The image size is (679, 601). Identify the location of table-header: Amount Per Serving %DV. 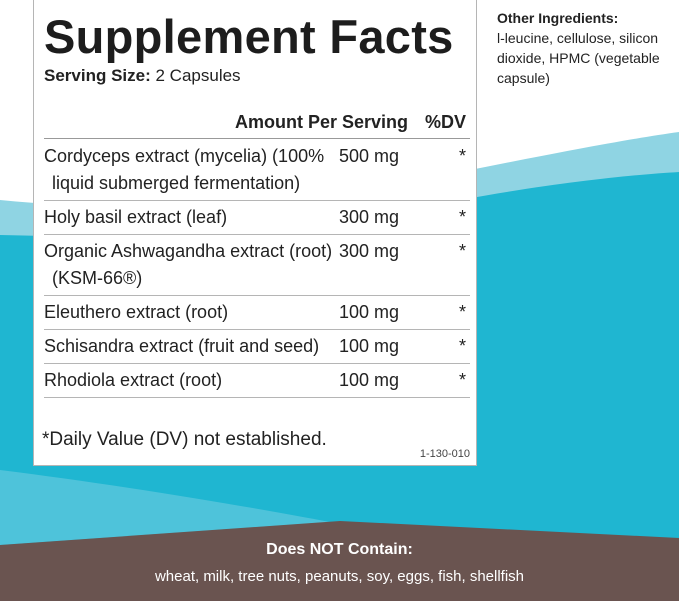
(257, 124).